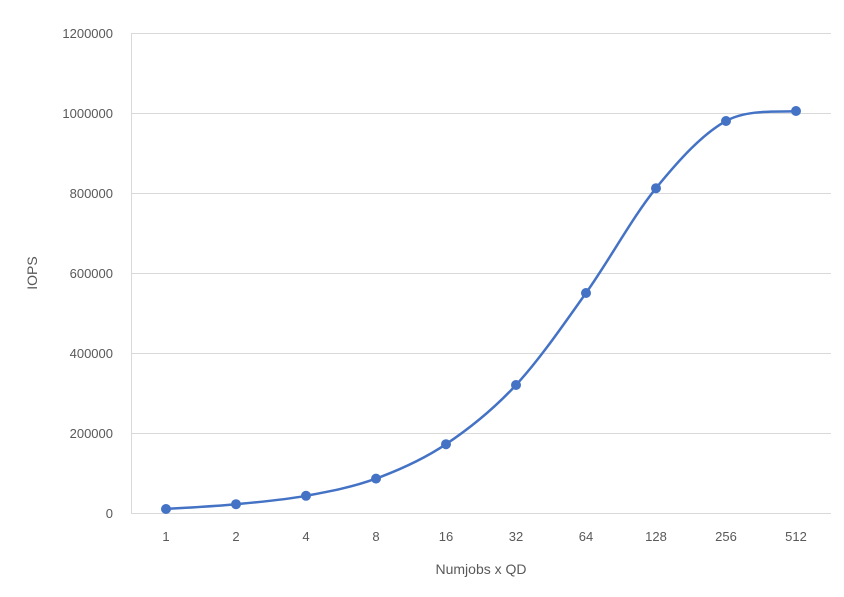 This screenshot has height=597, width=844. Describe the element at coordinates (516, 536) in the screenshot. I see `x-tick-label: 32` at that location.